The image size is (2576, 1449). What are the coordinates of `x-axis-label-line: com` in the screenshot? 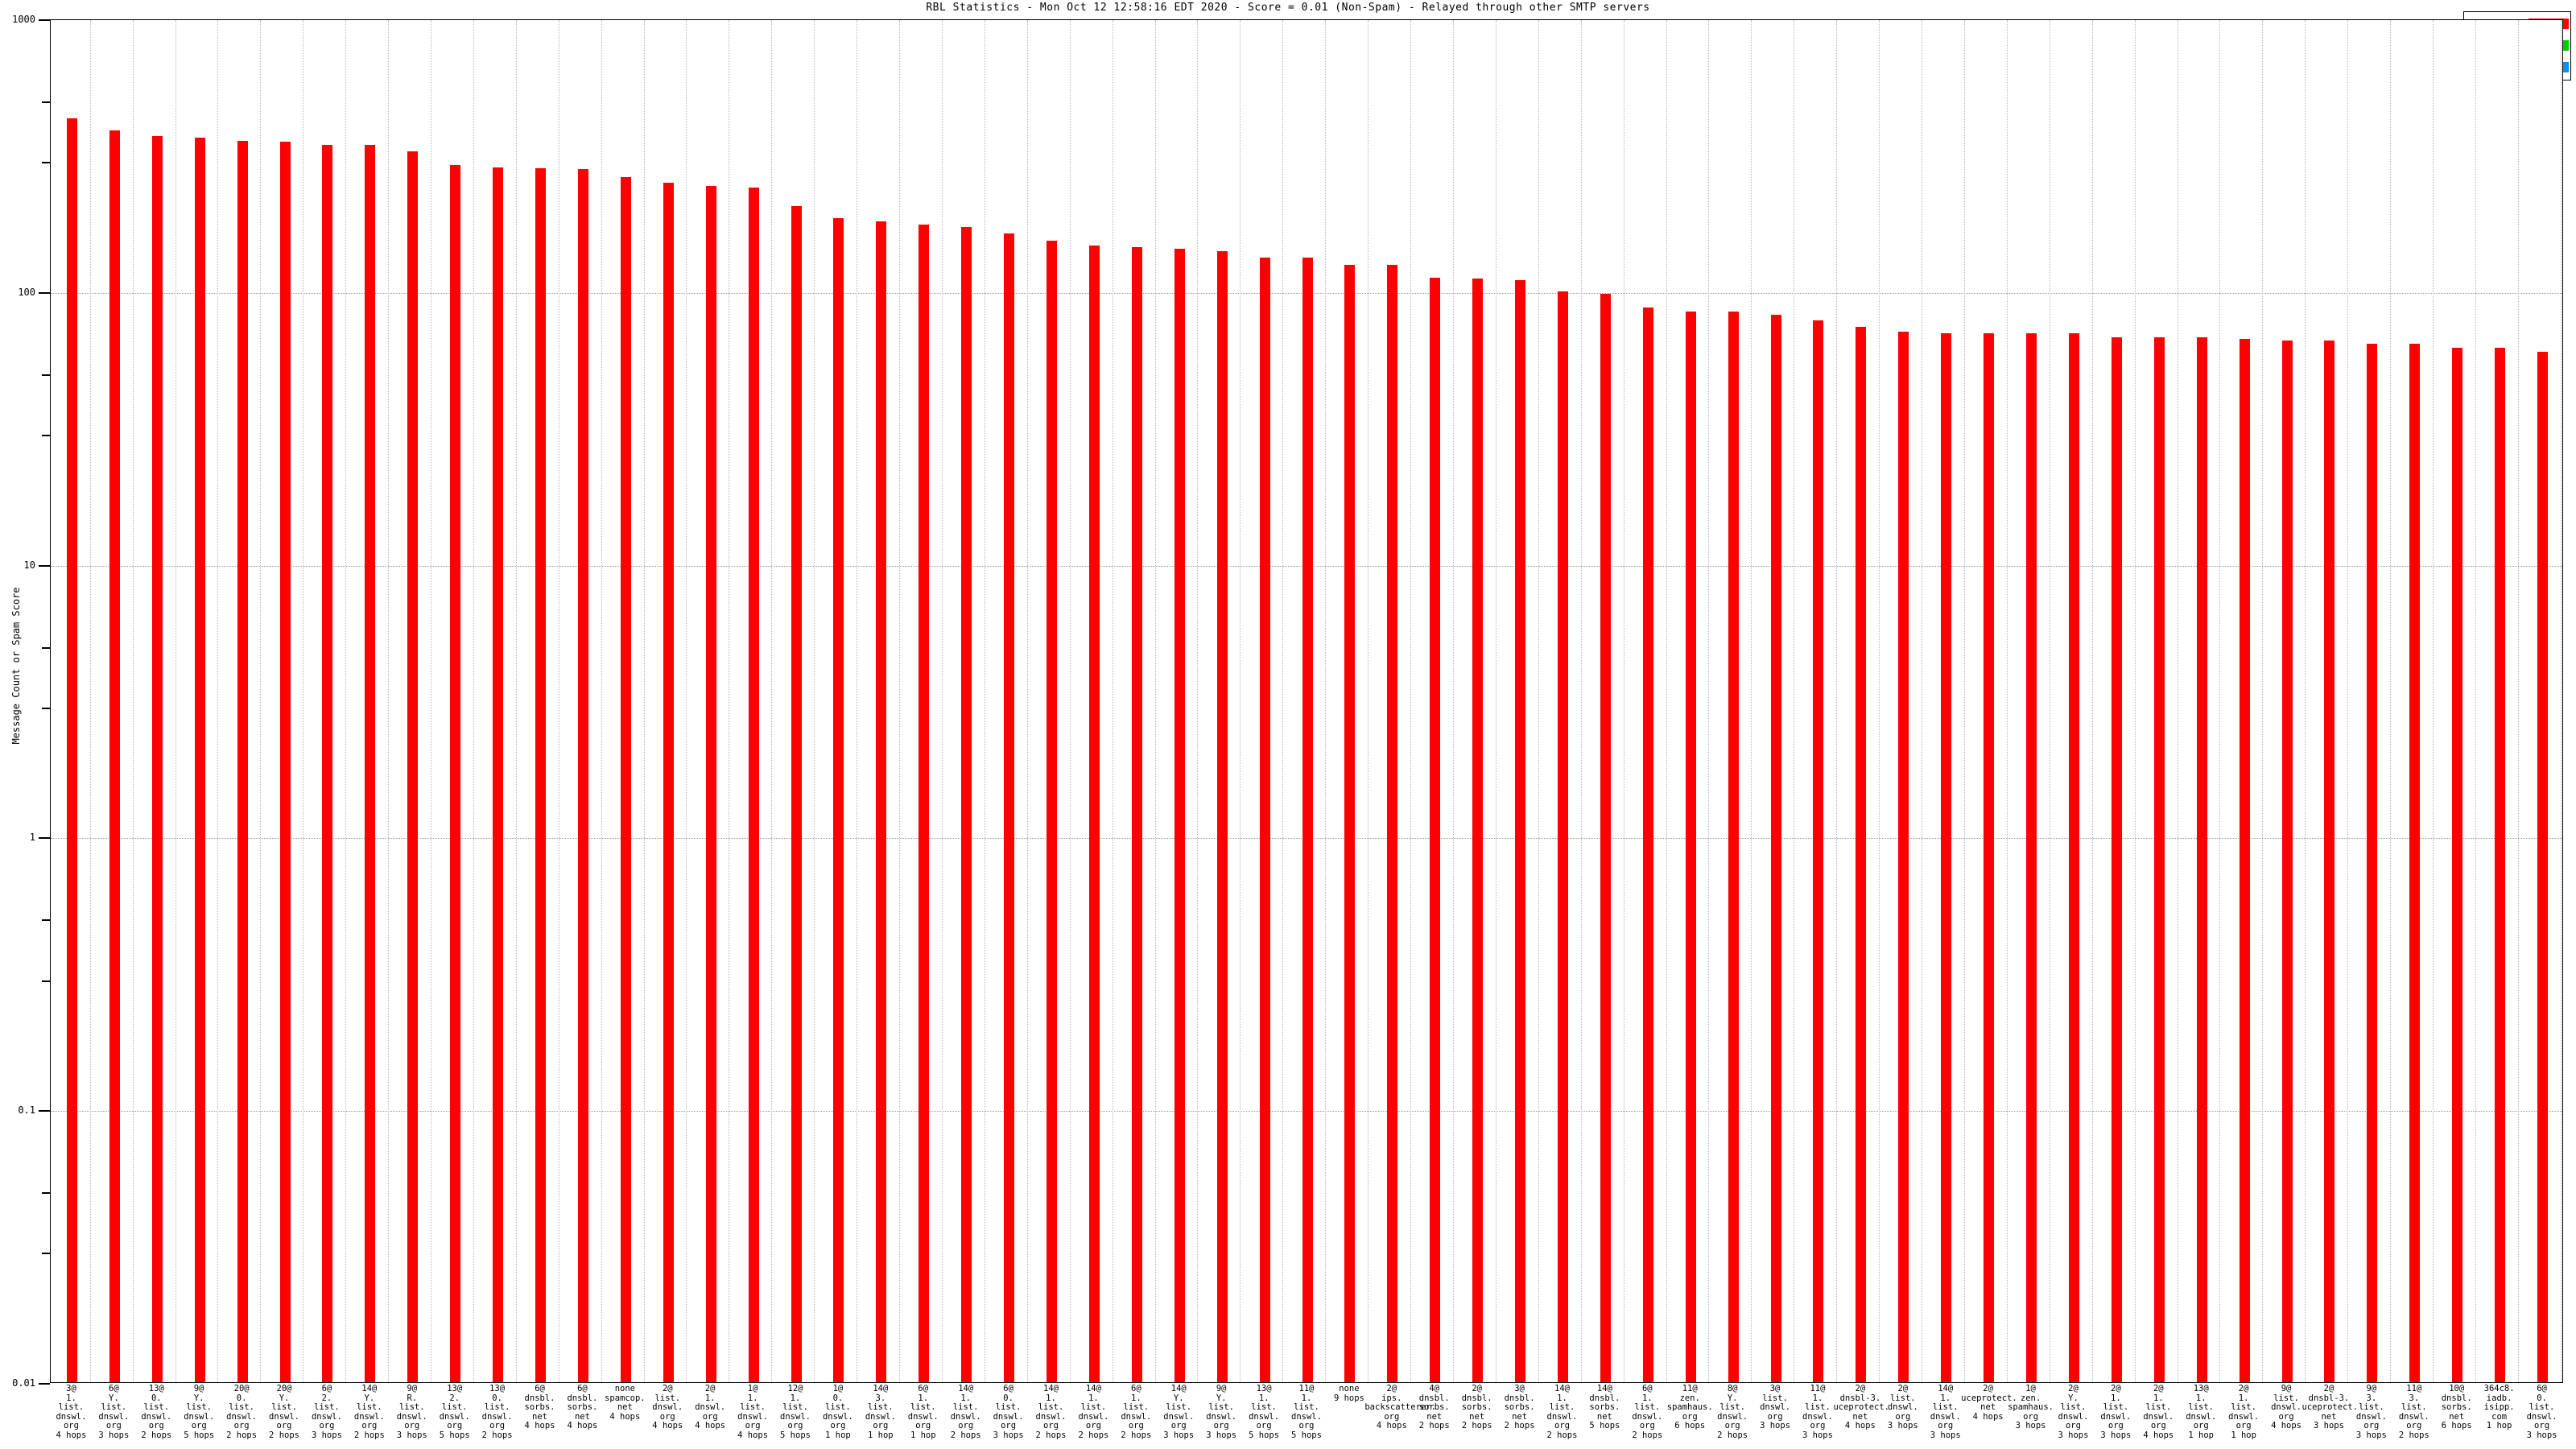 It's located at (2499, 1416).